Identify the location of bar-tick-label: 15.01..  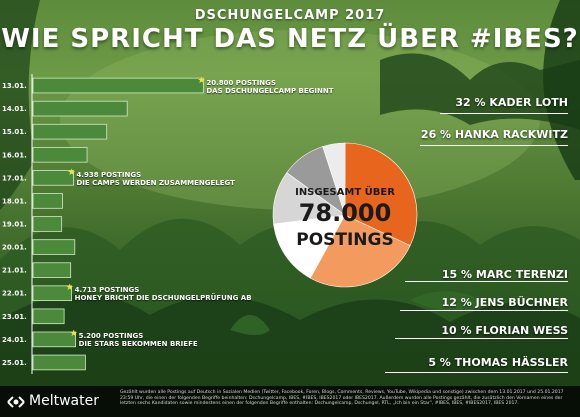
(14, 132).